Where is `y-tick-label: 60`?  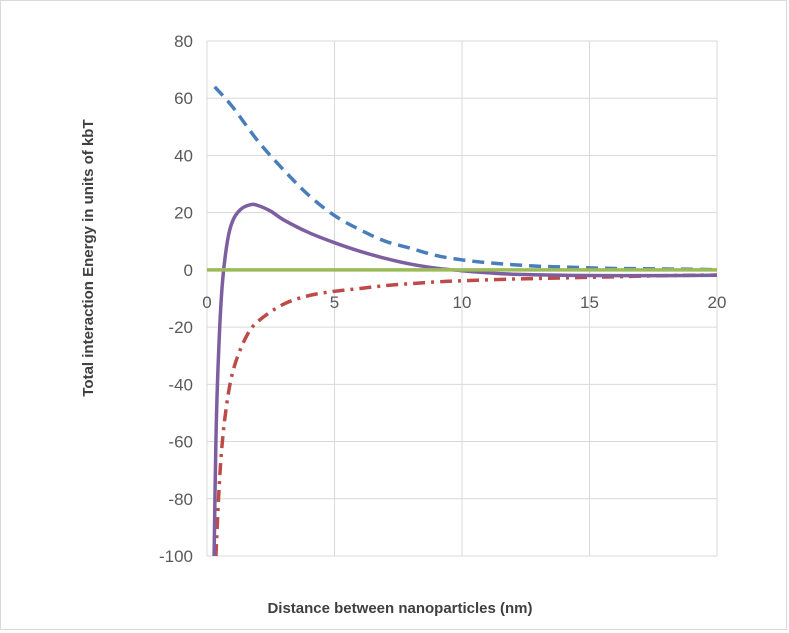 y-tick-label: 60 is located at coordinates (183, 98).